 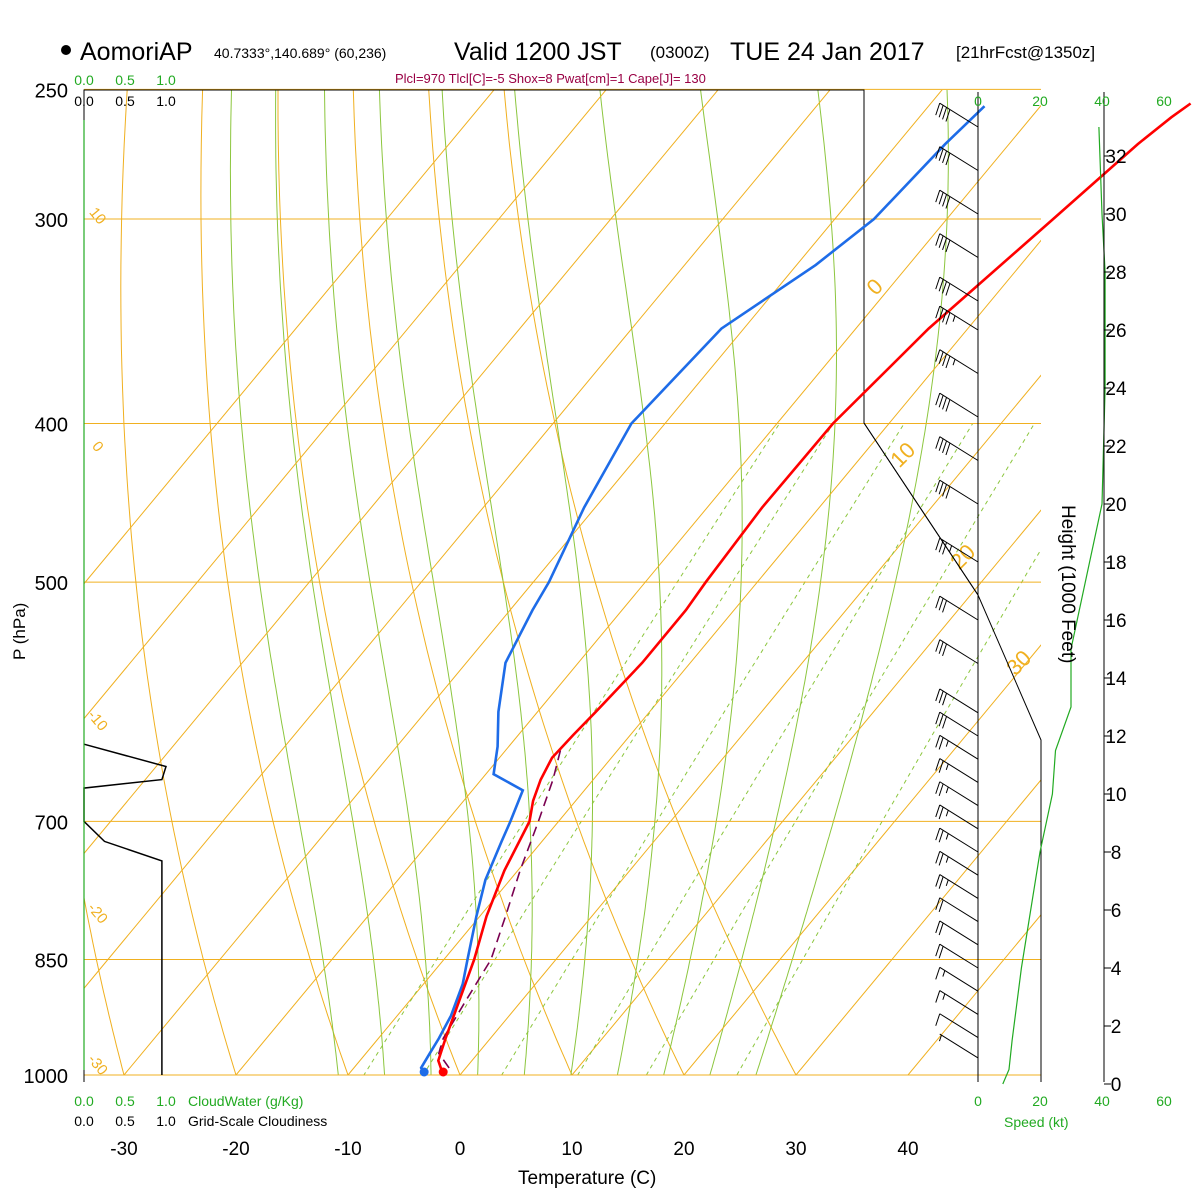 What do you see at coordinates (724, 1093) in the screenshot?
I see `mixing-ratio-label: 20` at bounding box center [724, 1093].